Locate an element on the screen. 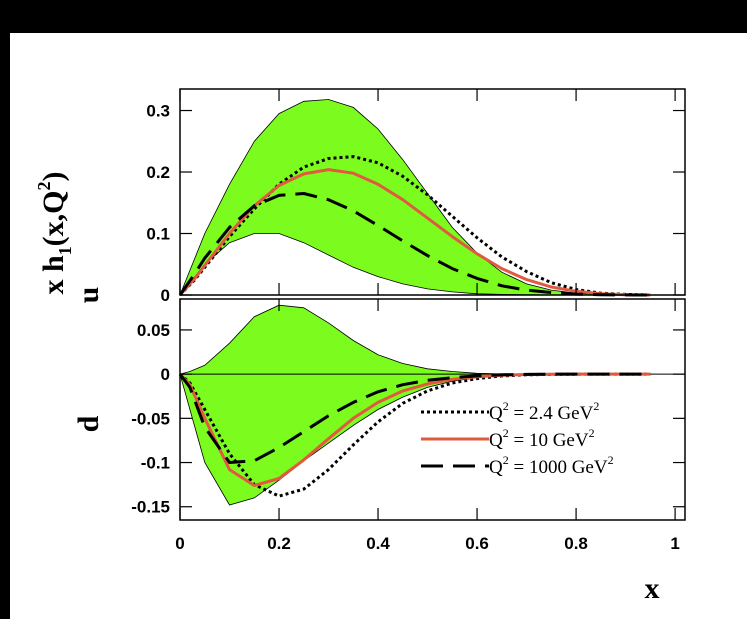 This screenshot has width=747, height=619. y-tick-label-u-1: 0.1 is located at coordinates (158, 234).